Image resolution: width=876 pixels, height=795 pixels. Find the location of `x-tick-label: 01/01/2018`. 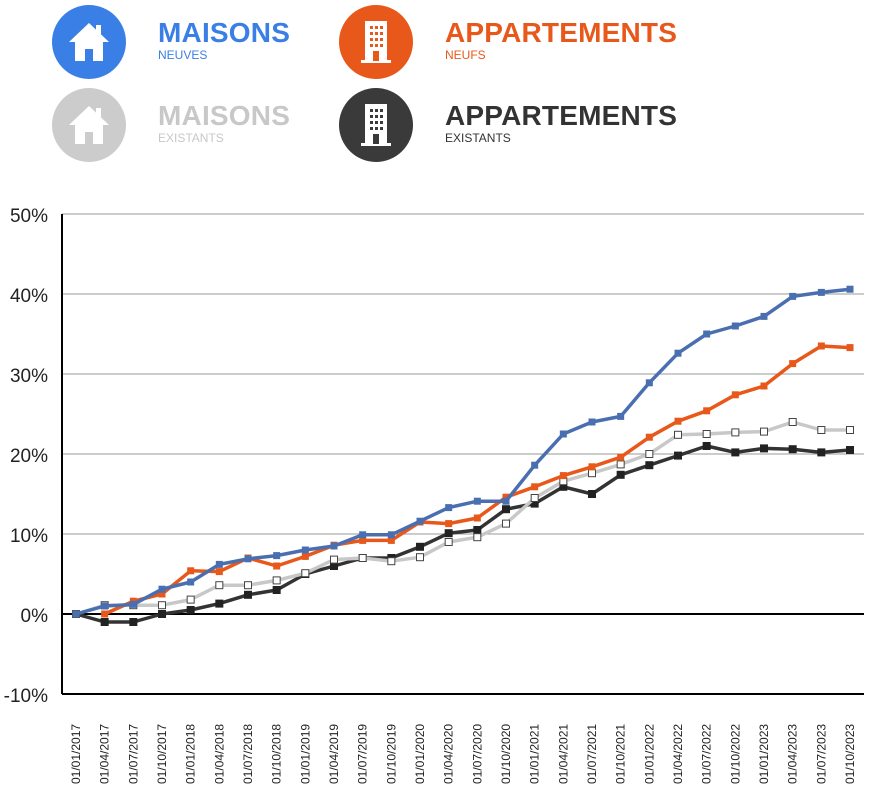

x-tick-label: 01/01/2018 is located at coordinates (191, 754).